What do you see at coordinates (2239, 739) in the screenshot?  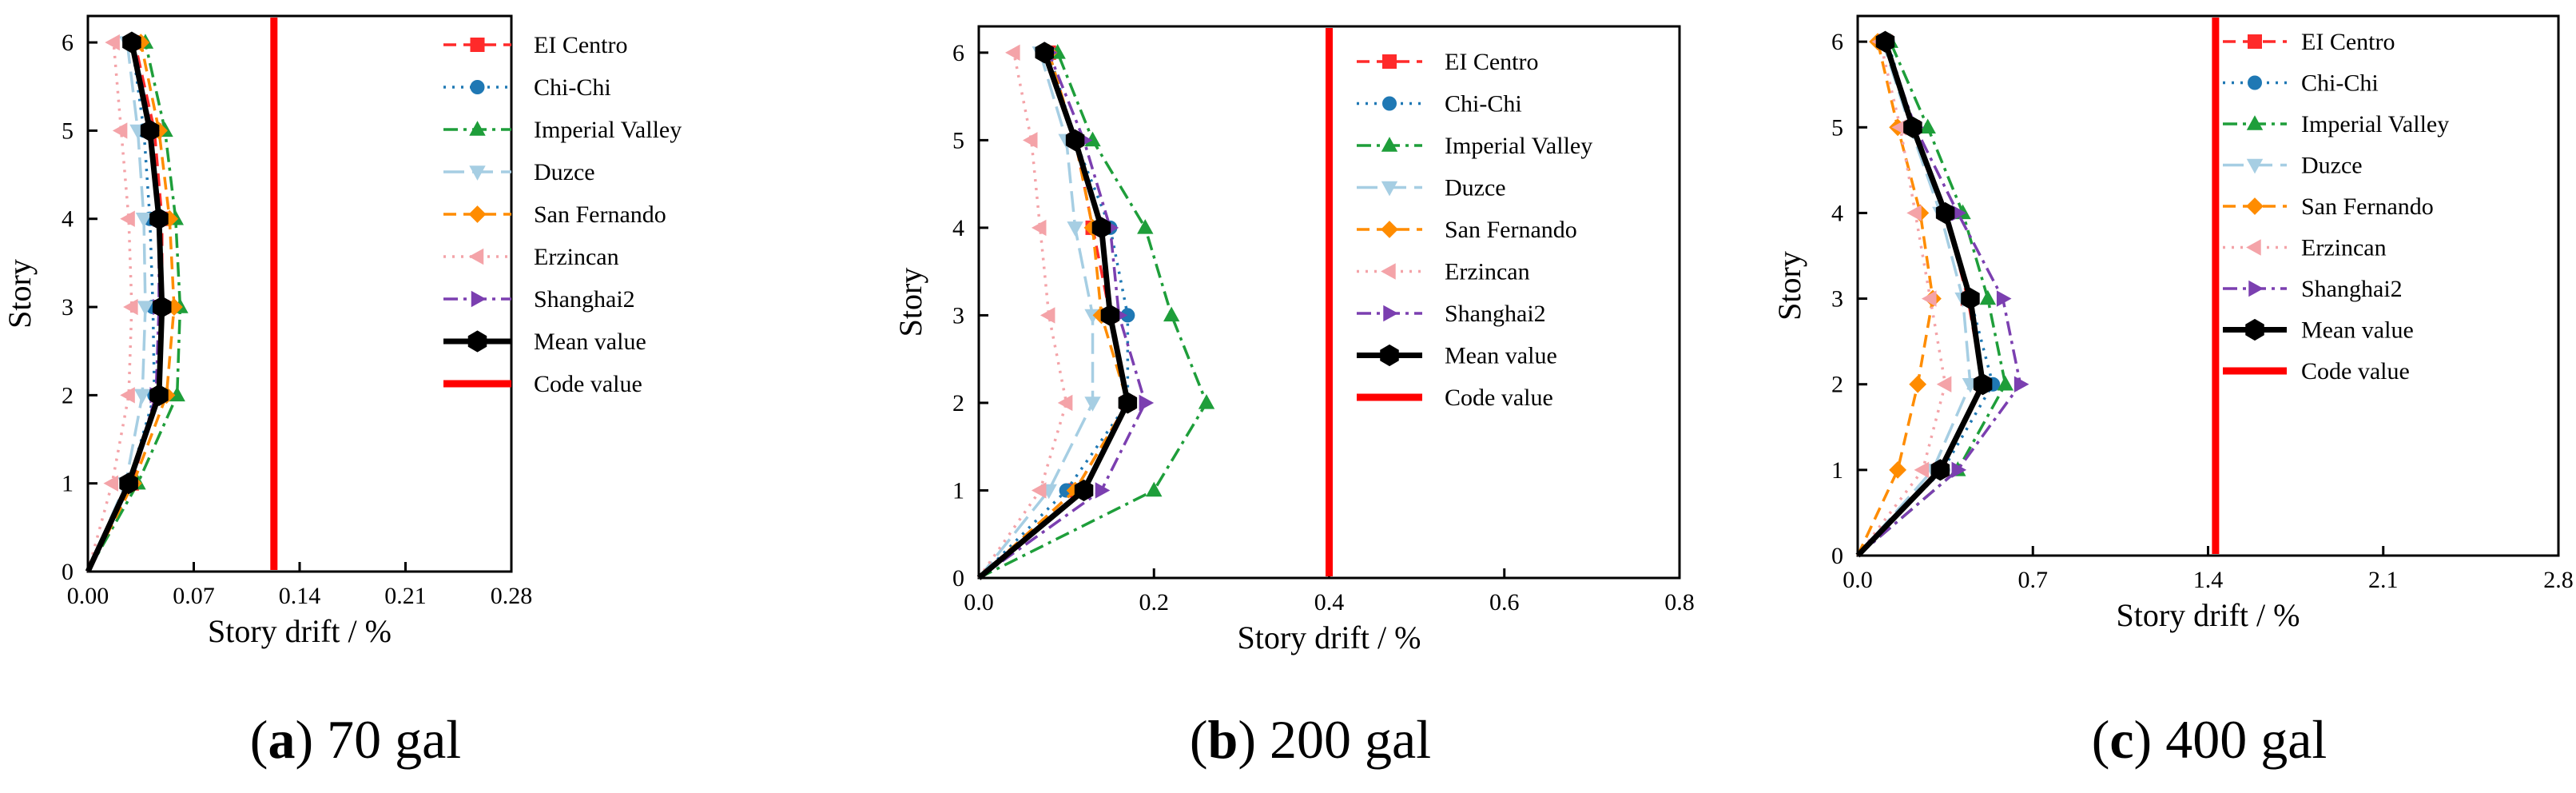 I see `caption-text: 400 gal` at bounding box center [2239, 739].